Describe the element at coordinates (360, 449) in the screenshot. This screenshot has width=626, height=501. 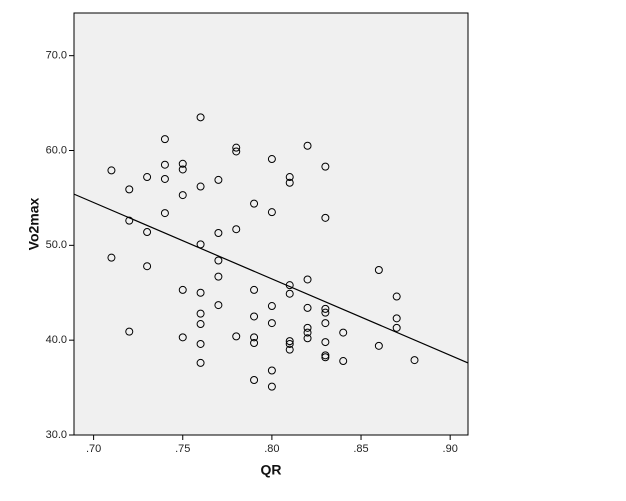
I see `x-tick-label: .85` at that location.